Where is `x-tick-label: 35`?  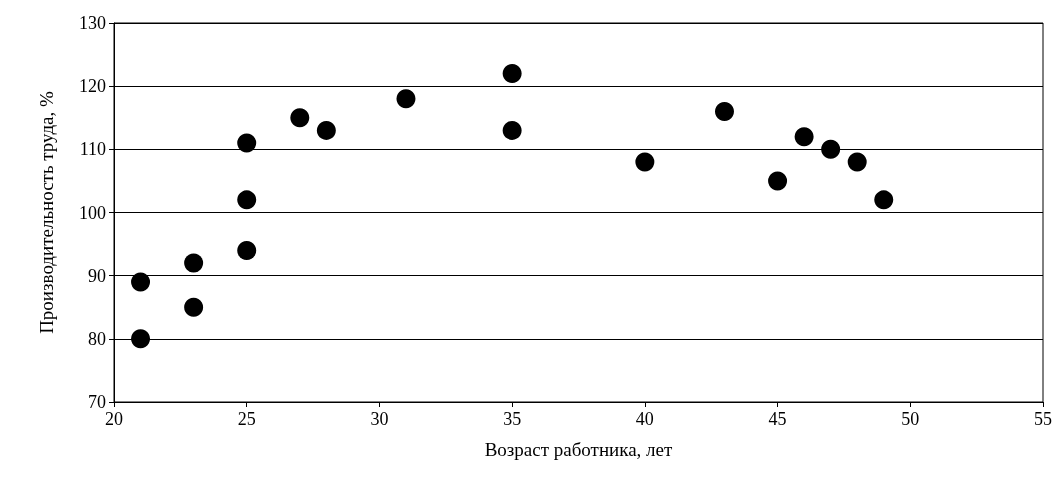
x-tick-label: 35 is located at coordinates (512, 419).